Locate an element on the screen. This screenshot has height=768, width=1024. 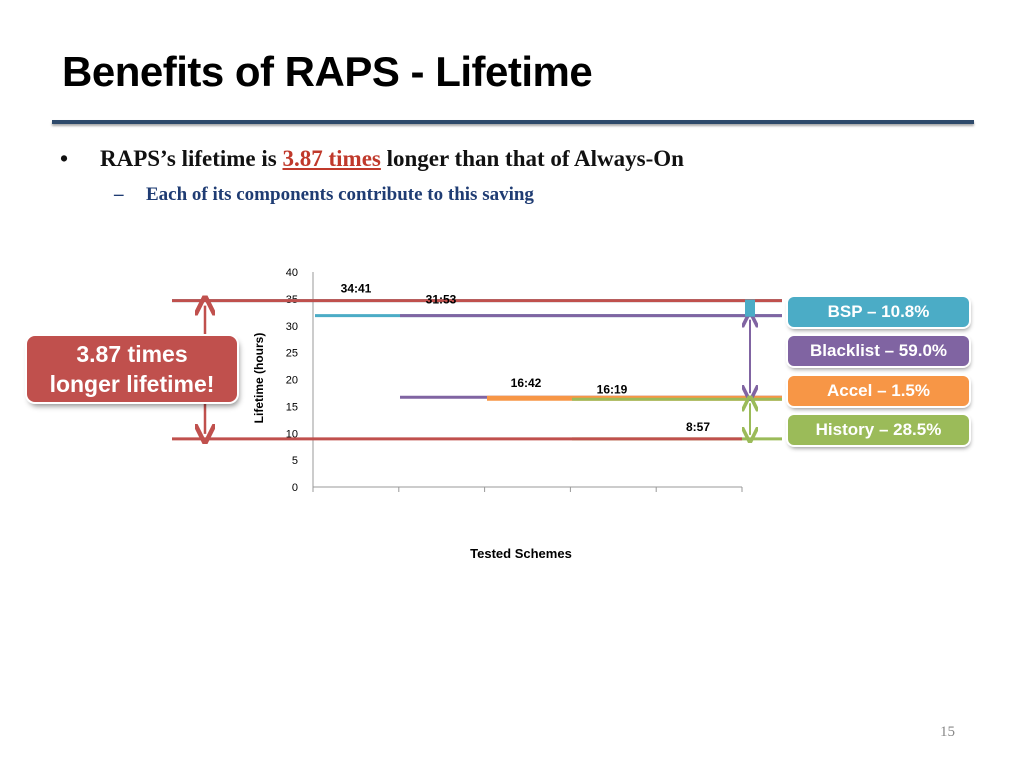
y-tick-labels: 0510152025303540 is located at coordinates (292, 380).